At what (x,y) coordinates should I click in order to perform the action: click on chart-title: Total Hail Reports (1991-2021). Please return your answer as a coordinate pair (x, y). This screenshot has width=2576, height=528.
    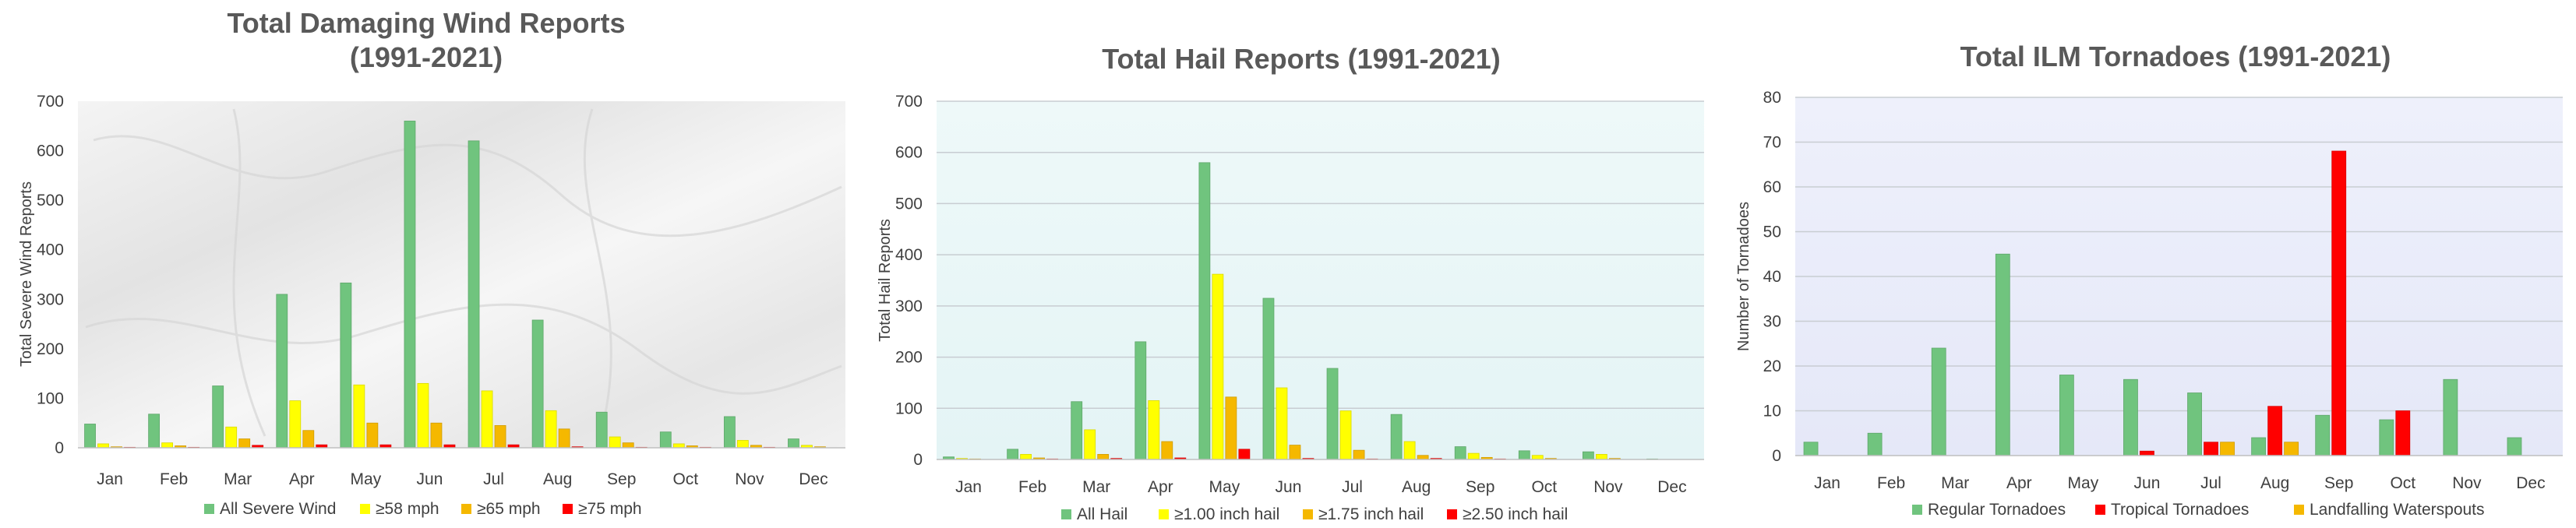
    Looking at the image, I should click on (1301, 59).